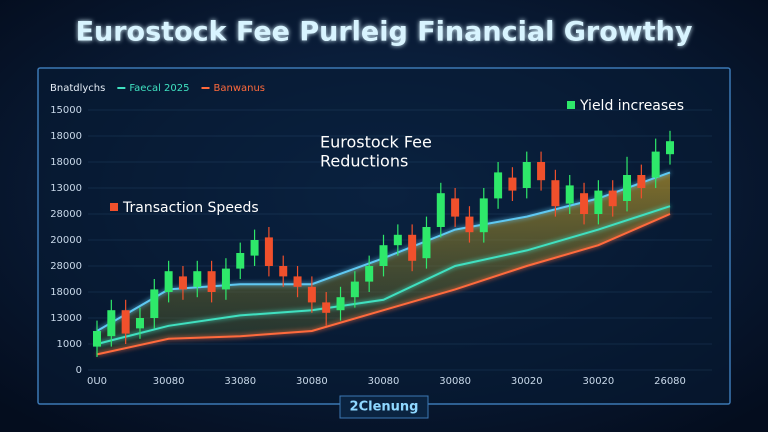  Describe the element at coordinates (376, 142) in the screenshot. I see `annotation: Eurostock Fee` at that location.